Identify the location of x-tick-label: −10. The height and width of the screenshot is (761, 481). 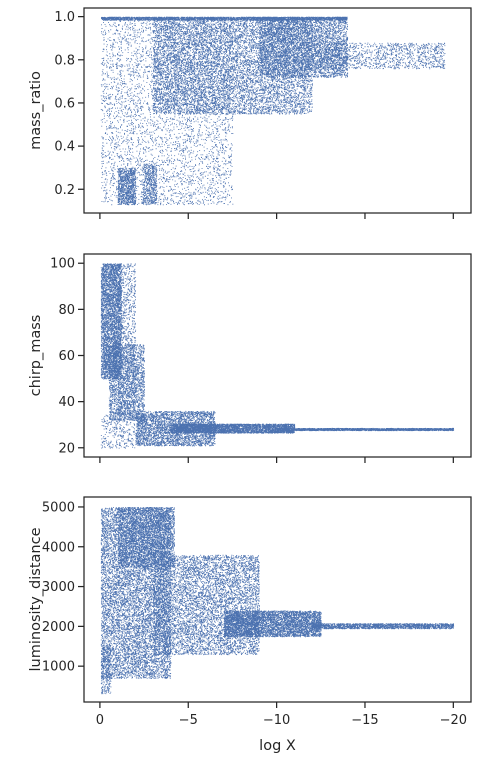
(276, 720).